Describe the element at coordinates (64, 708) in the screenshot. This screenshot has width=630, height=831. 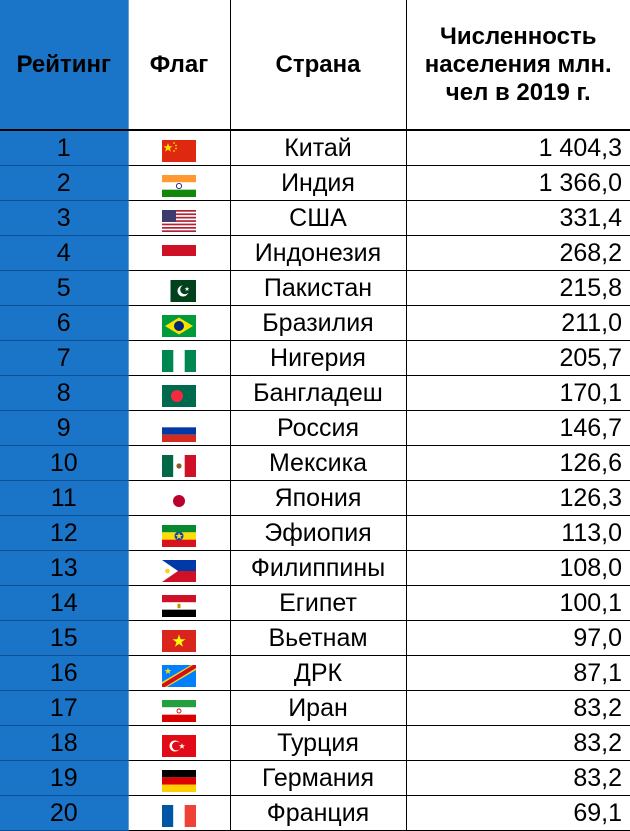
I see `rank-cell: 17` at that location.